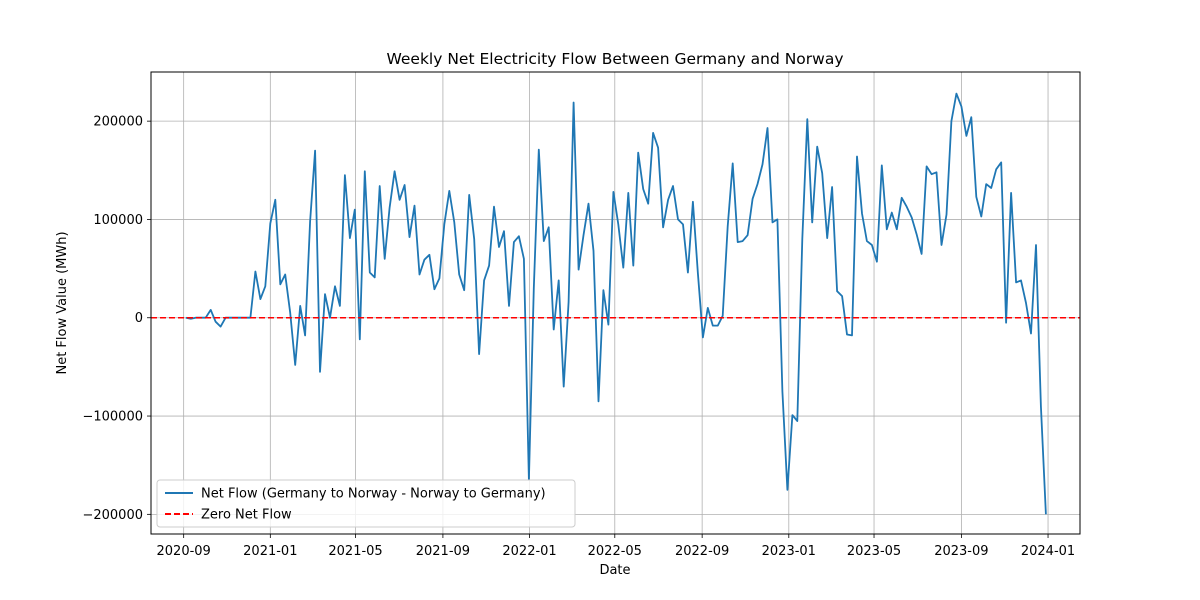  I want to click on y-tick-label: 200000, so click(118, 122).